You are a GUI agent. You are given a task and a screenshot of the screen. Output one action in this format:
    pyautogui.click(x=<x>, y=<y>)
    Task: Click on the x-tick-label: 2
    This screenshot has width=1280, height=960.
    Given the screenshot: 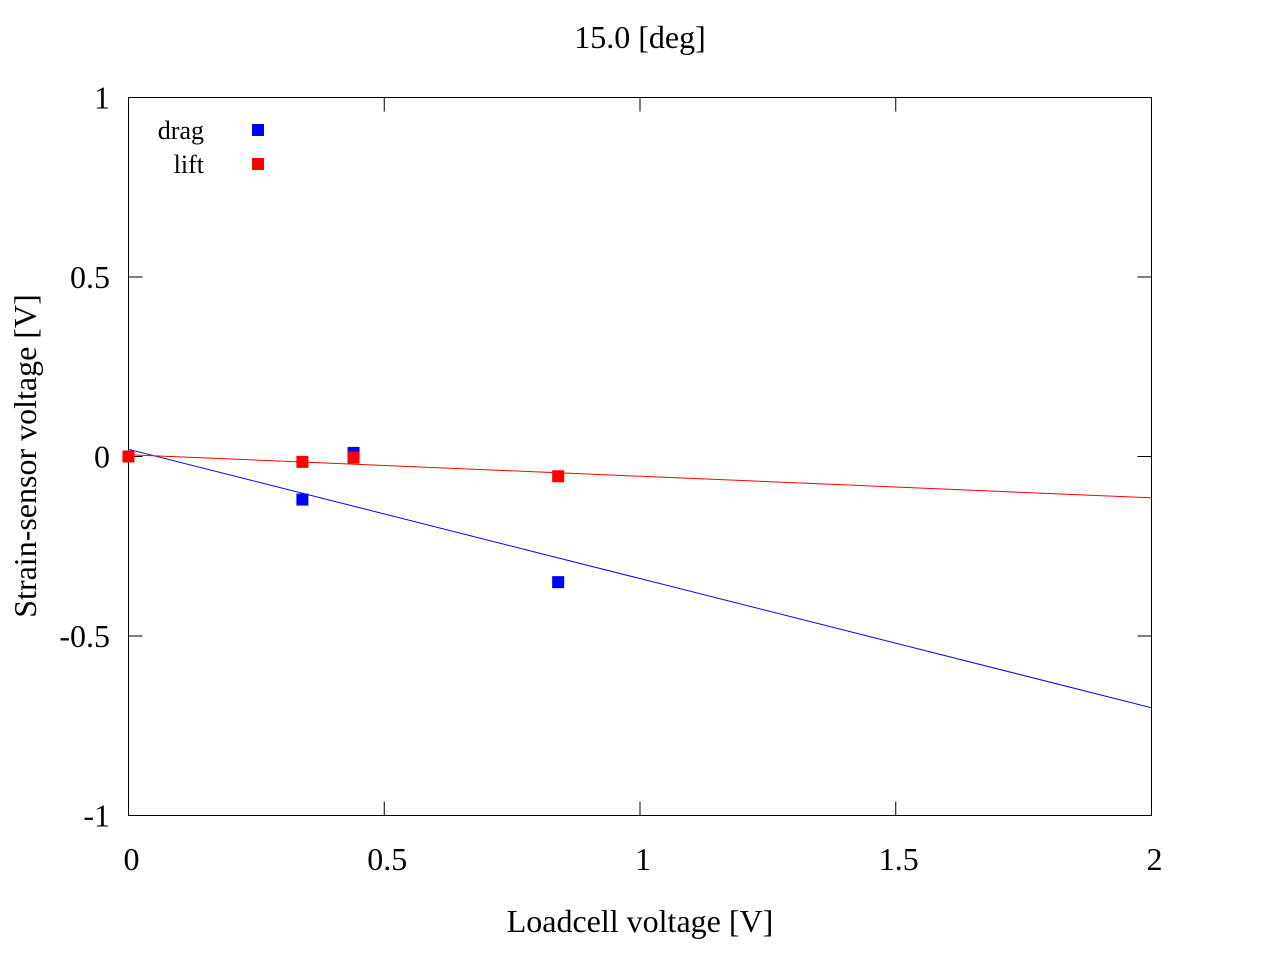 What is the action you would take?
    pyautogui.click(x=1155, y=859)
    